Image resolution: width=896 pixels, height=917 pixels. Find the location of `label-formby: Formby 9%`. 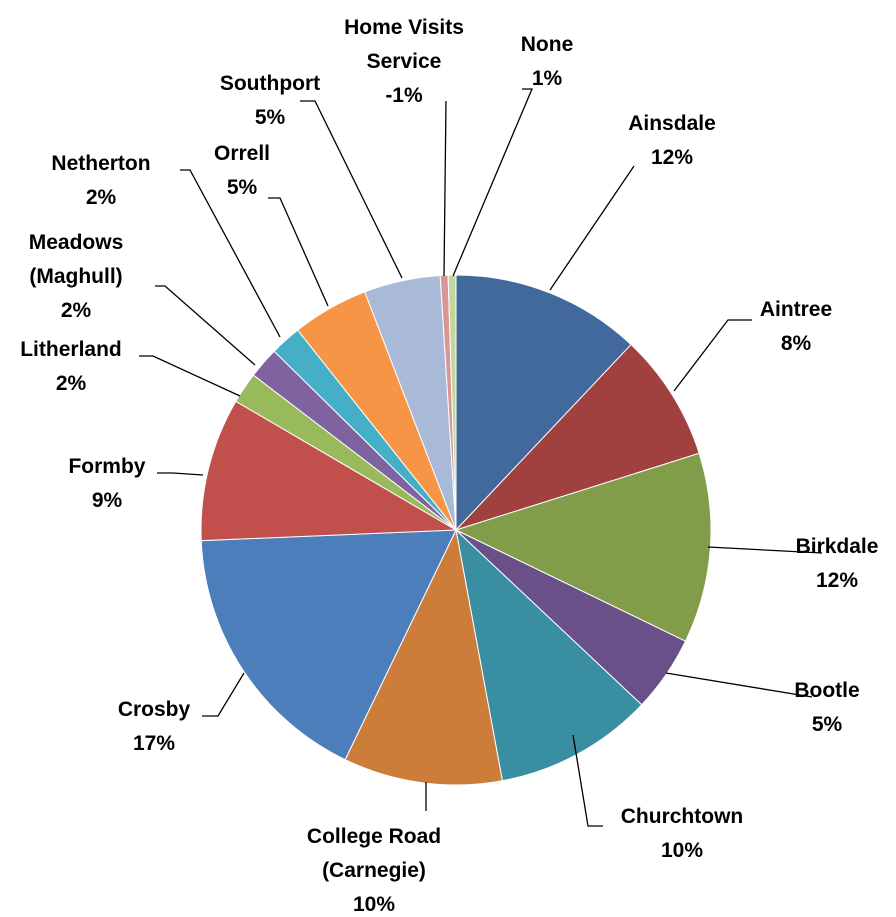

label-formby: Formby 9% is located at coordinates (106, 483).